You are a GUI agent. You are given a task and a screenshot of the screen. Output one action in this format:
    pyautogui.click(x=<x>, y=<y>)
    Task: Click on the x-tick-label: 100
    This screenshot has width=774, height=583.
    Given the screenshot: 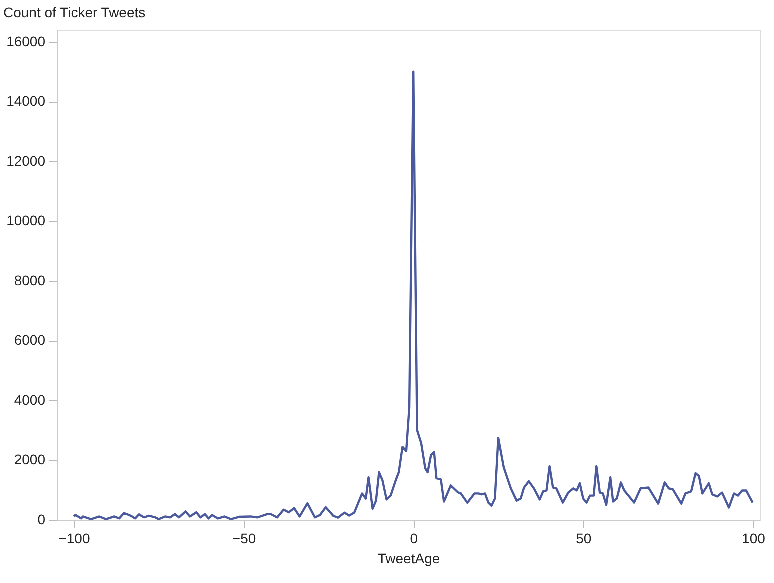 What is the action you would take?
    pyautogui.click(x=754, y=538)
    